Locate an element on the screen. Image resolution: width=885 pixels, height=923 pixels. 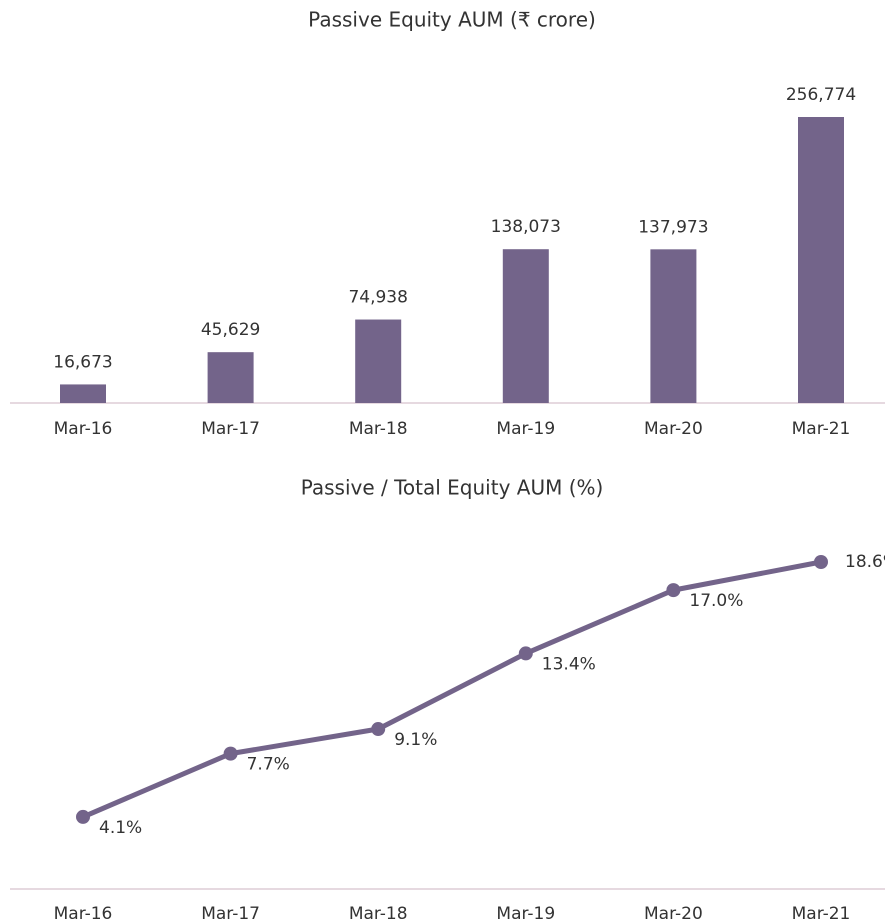
value-label: 138,073 is located at coordinates (526, 227).